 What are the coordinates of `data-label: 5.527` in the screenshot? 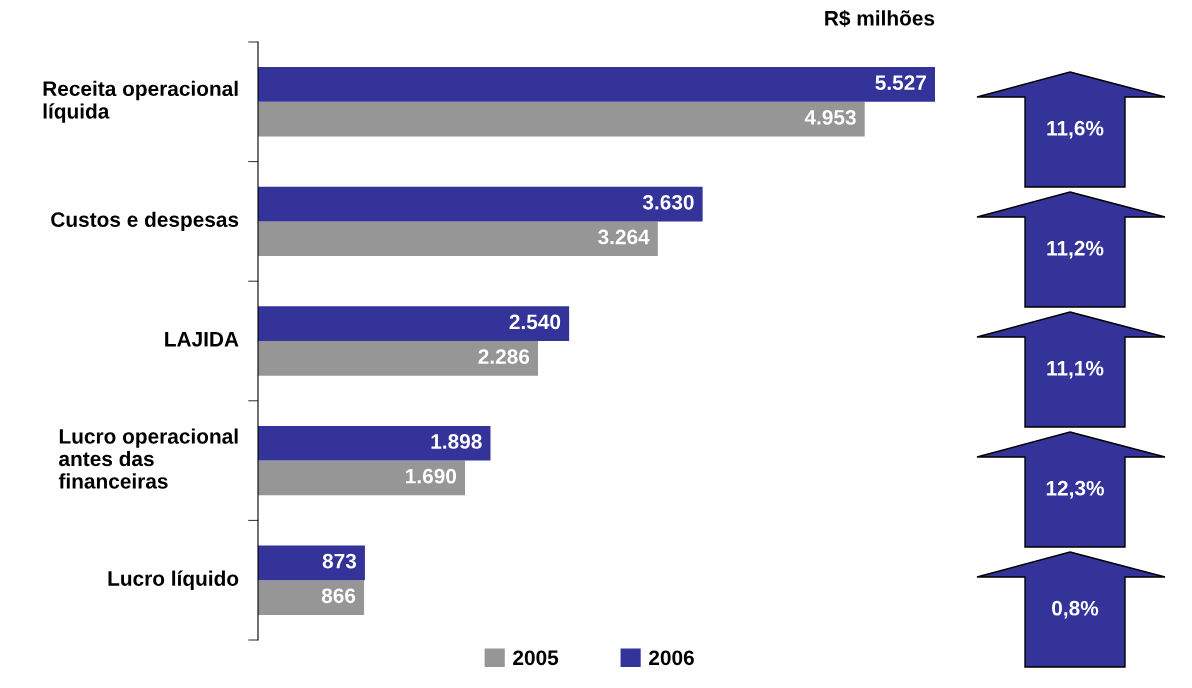 It's located at (900, 83).